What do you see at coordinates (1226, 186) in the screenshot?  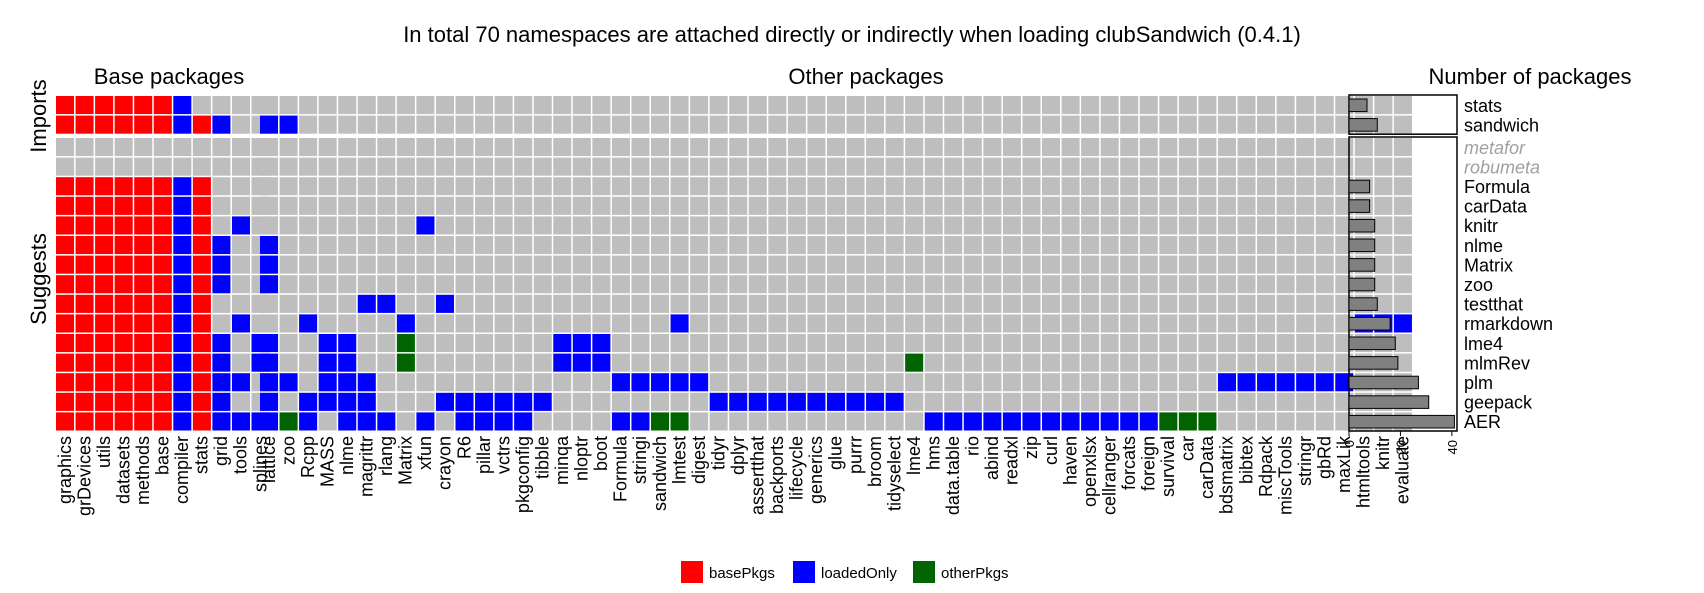 I see `cell-suggests-formula-bdsmatrix` at bounding box center [1226, 186].